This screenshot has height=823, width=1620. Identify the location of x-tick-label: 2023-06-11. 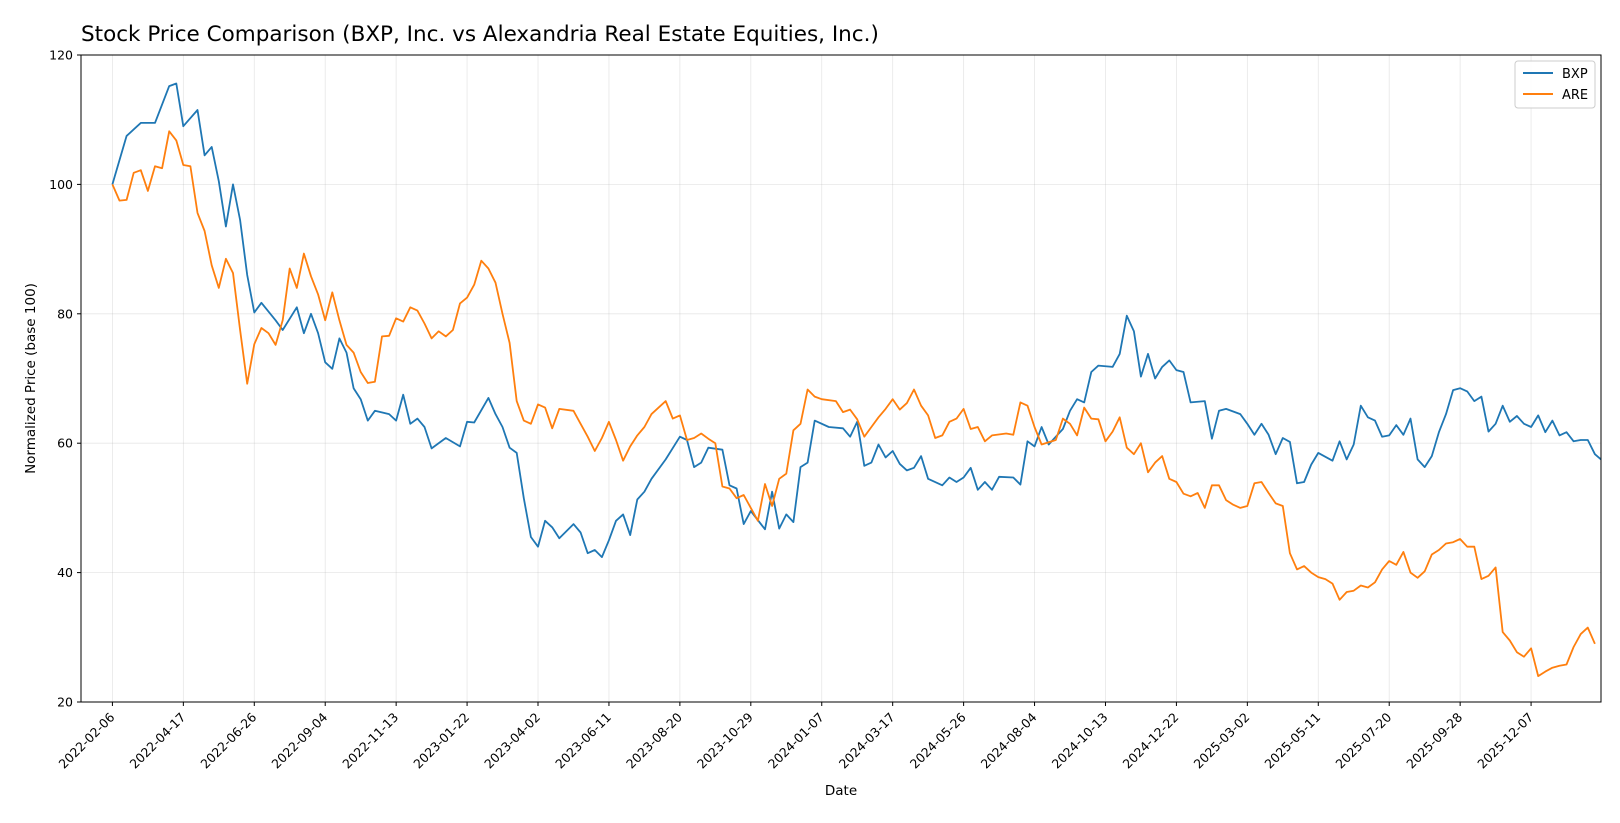
(583, 741).